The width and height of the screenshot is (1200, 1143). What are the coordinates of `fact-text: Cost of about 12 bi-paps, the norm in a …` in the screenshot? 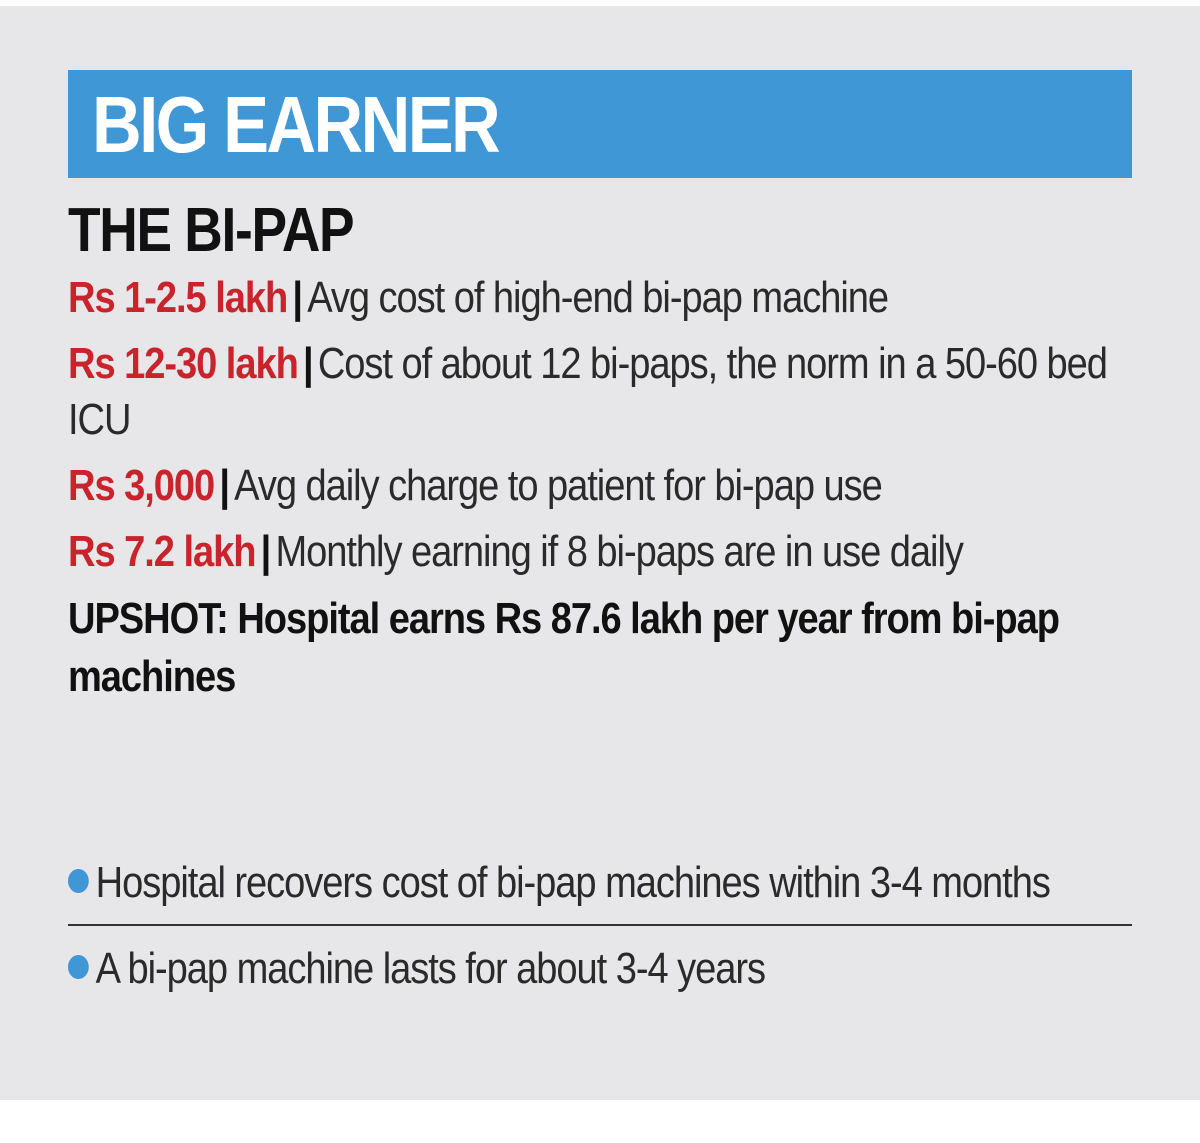 It's located at (588, 391).